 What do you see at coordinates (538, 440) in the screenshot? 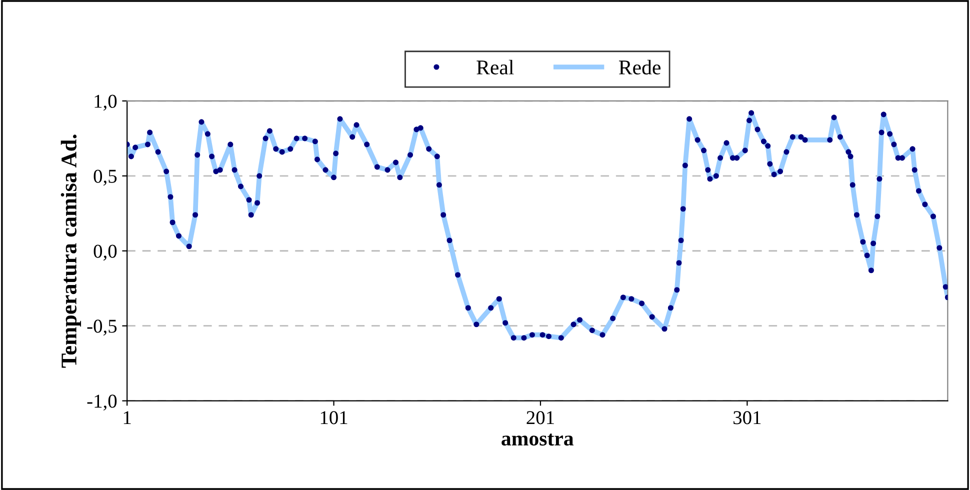
I see `x-axis-title: amostra` at bounding box center [538, 440].